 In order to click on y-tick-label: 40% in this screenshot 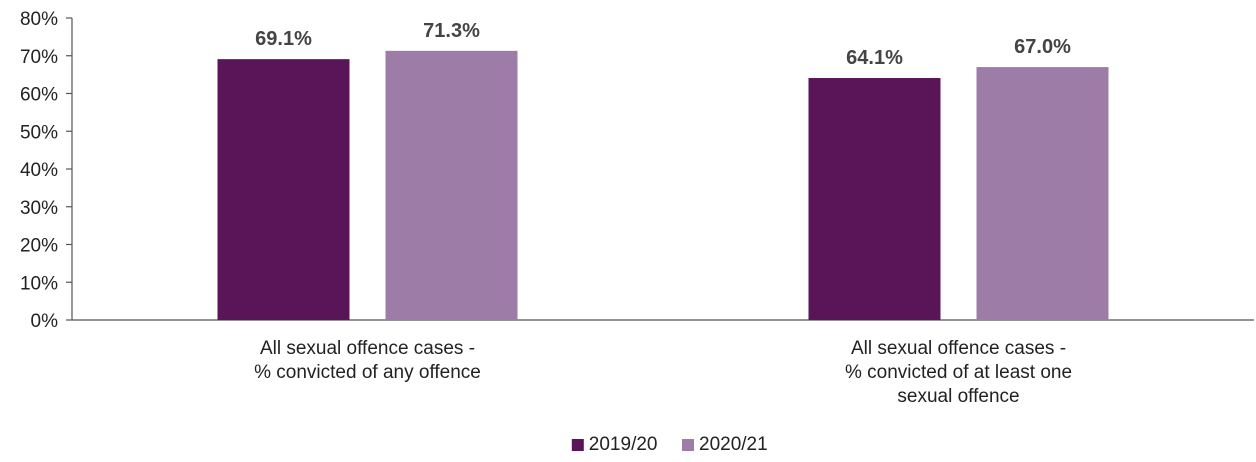, I will do `click(39, 170)`.